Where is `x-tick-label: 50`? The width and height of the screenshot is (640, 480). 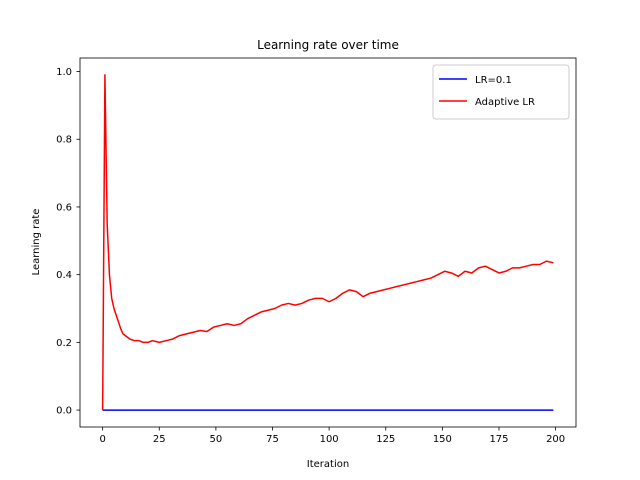
x-tick-label: 50 is located at coordinates (216, 439).